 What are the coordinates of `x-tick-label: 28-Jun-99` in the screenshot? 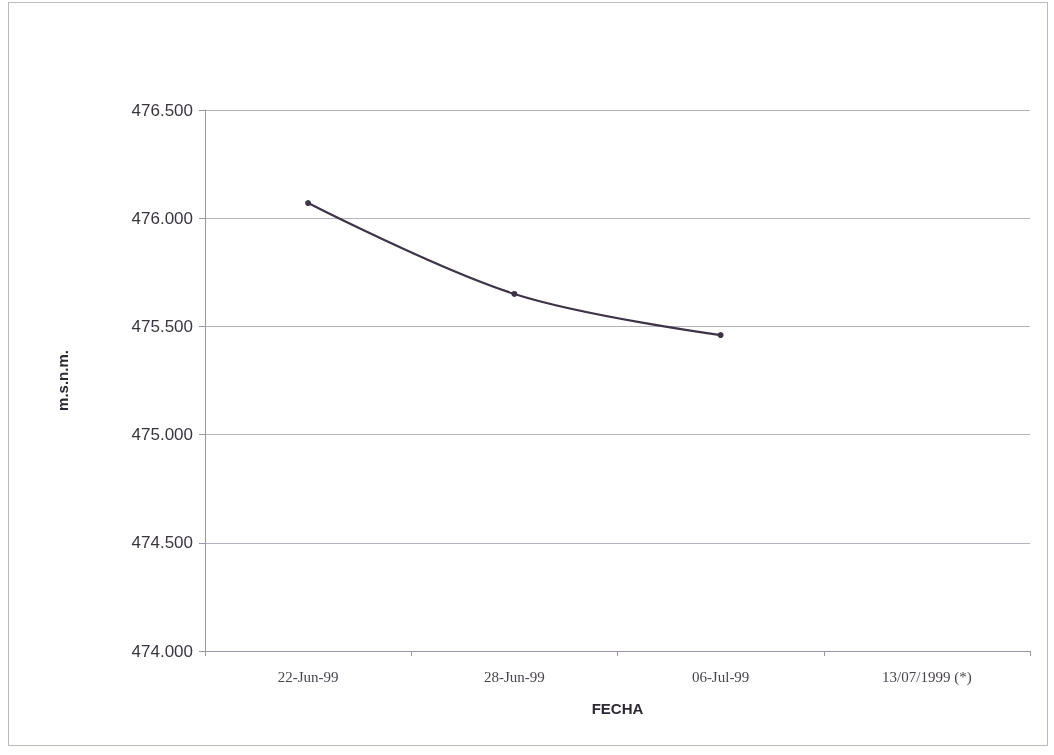 It's located at (514, 676).